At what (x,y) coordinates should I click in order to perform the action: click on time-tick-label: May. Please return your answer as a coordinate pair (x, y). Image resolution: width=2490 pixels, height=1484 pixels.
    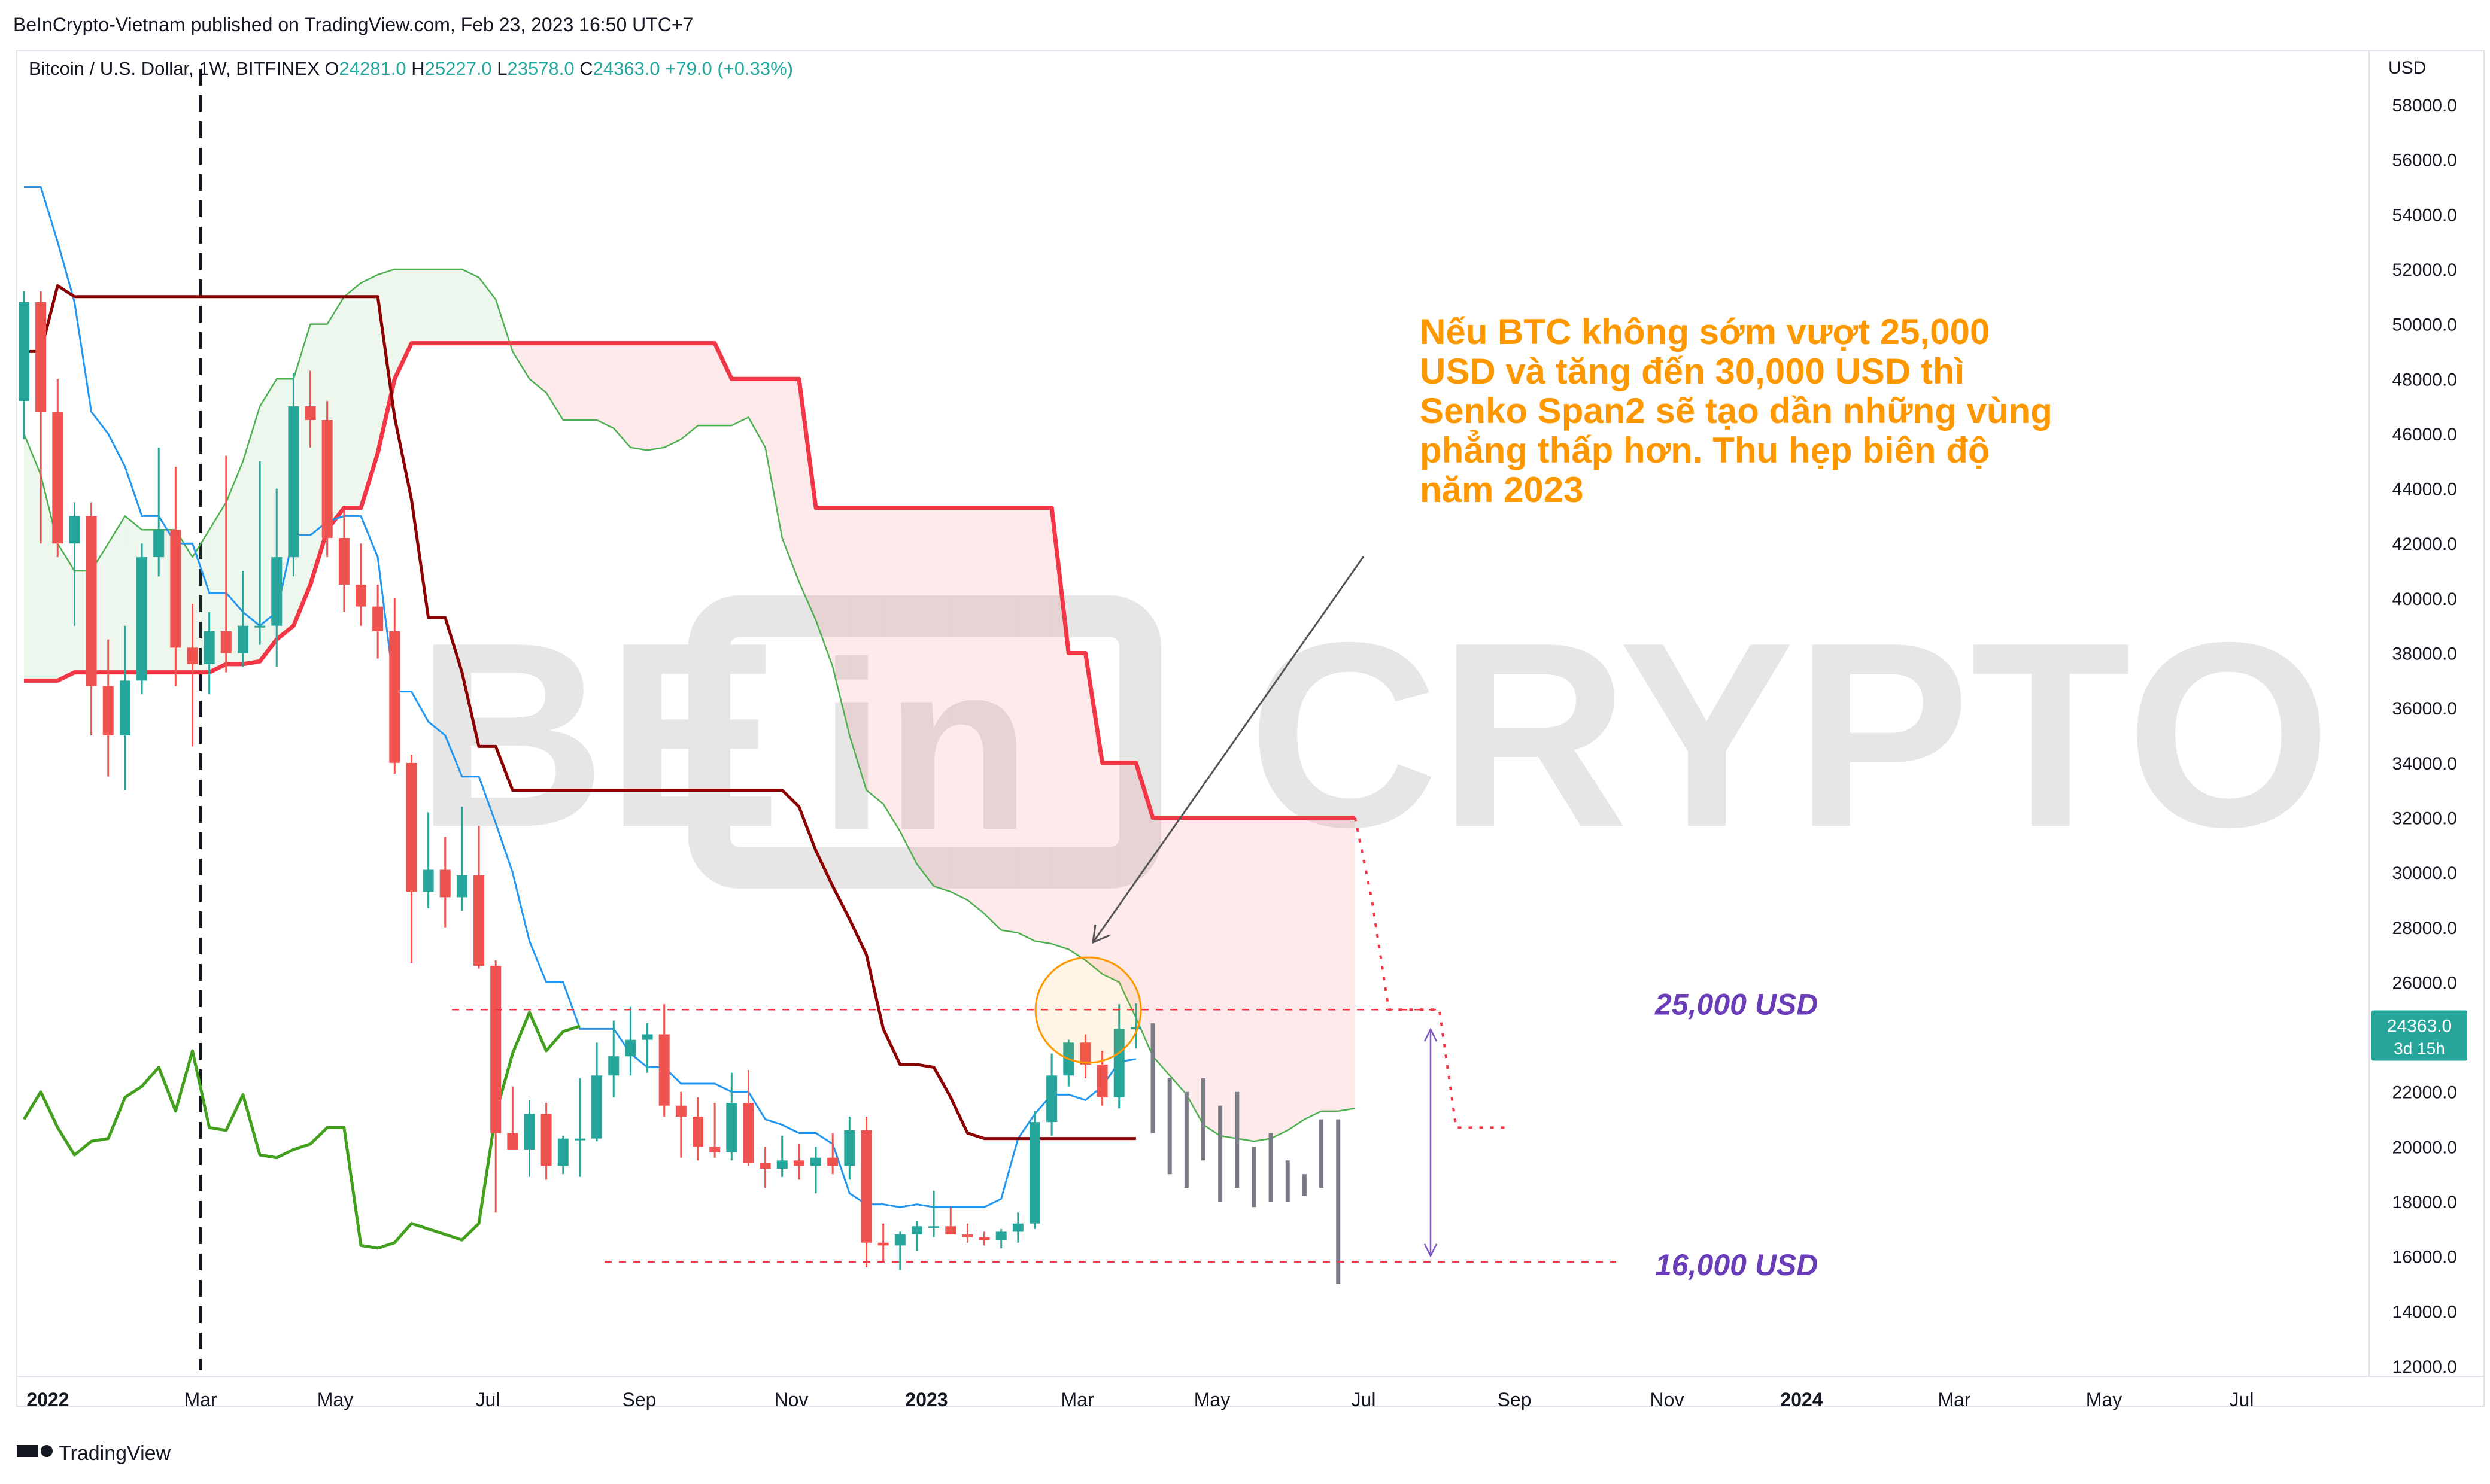
    Looking at the image, I should click on (1212, 1399).